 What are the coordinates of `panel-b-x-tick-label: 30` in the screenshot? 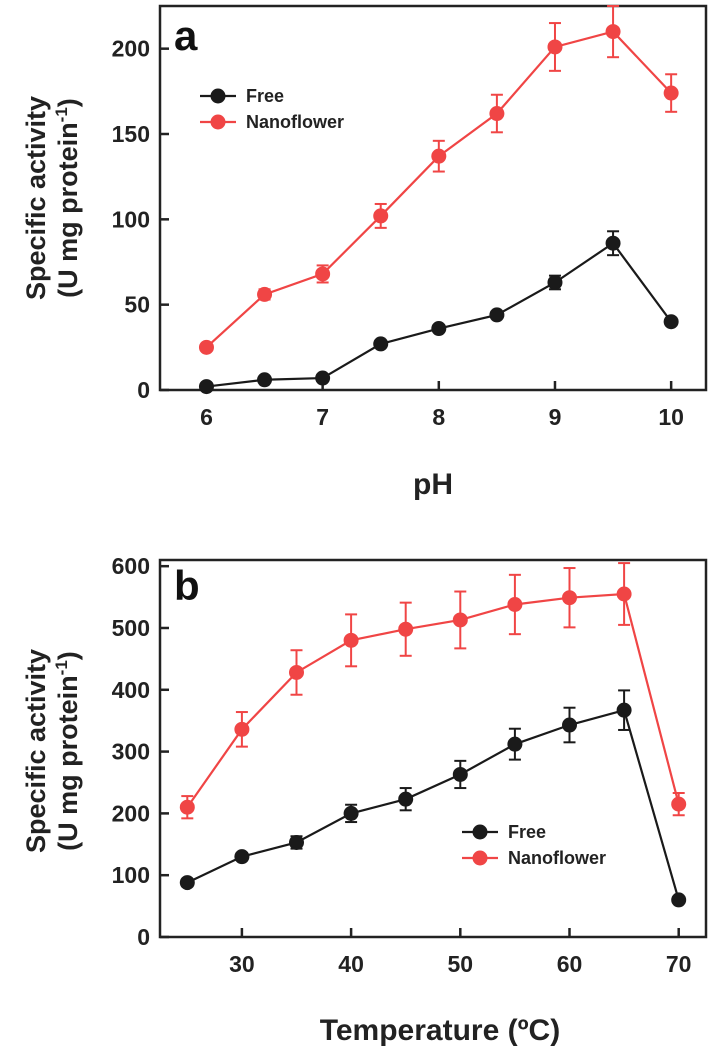 It's located at (242, 964).